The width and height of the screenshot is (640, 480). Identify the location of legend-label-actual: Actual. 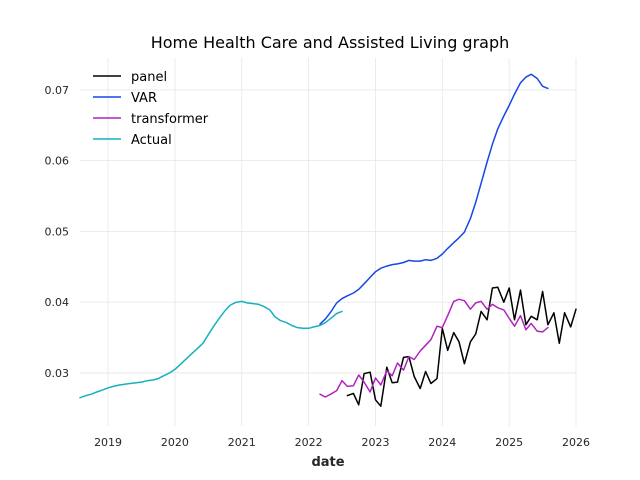
(151, 140).